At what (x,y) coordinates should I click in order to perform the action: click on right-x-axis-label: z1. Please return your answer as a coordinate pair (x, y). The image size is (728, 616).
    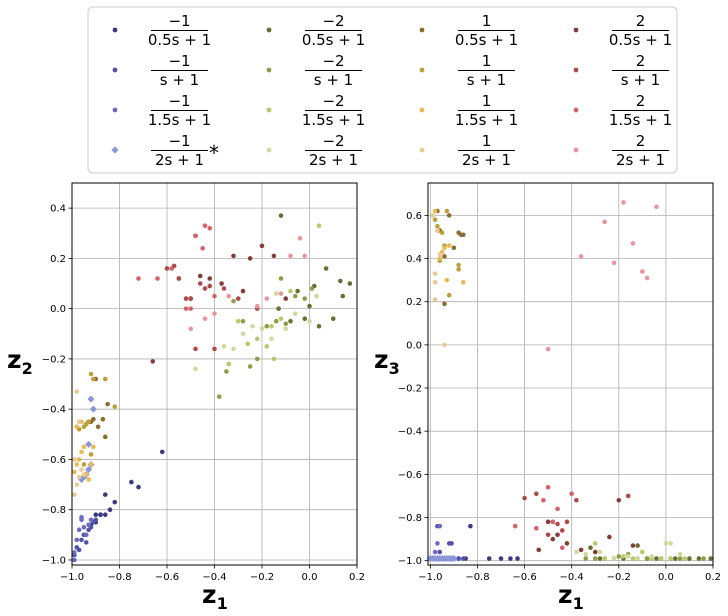
    Looking at the image, I should click on (571, 596).